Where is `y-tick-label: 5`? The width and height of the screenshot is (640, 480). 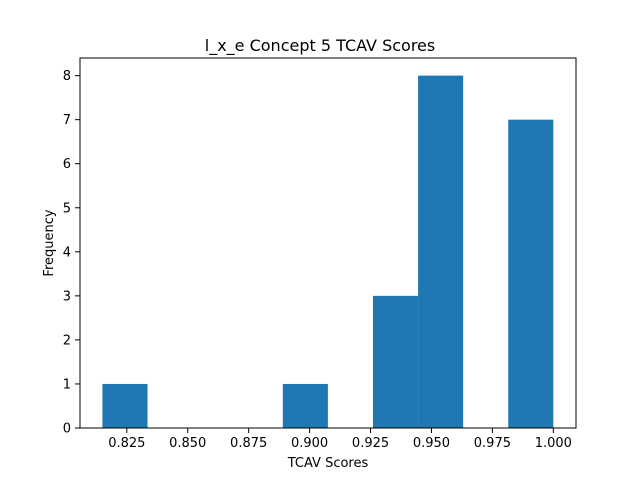 y-tick-label: 5 is located at coordinates (67, 208).